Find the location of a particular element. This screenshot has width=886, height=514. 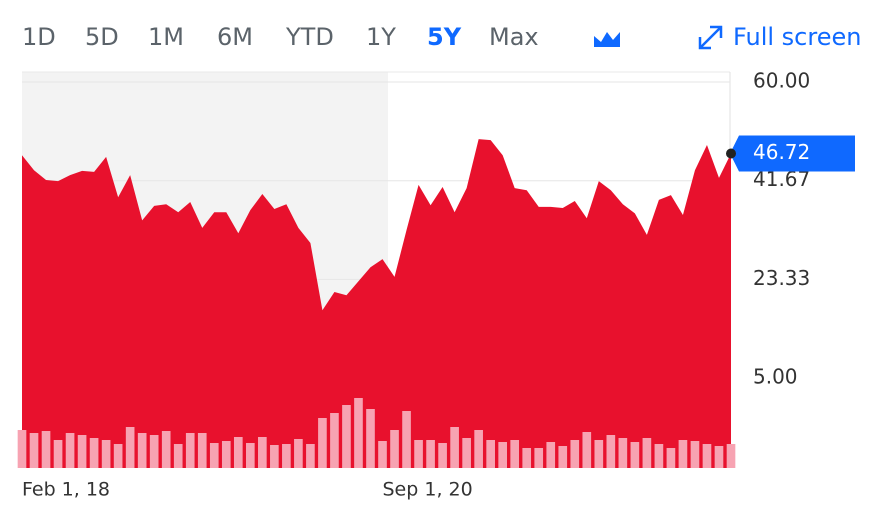

range-button: Max is located at coordinates (514, 37).